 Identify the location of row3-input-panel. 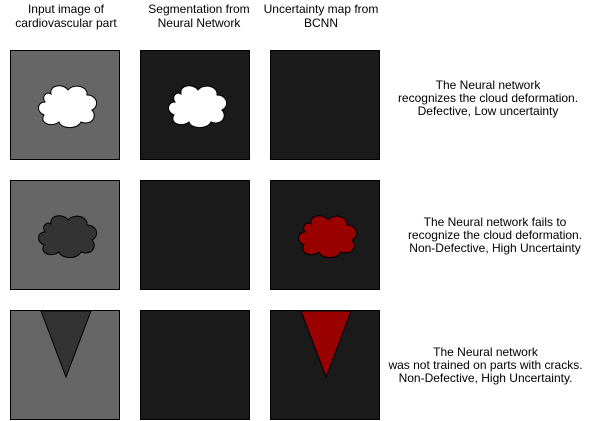
(65, 365).